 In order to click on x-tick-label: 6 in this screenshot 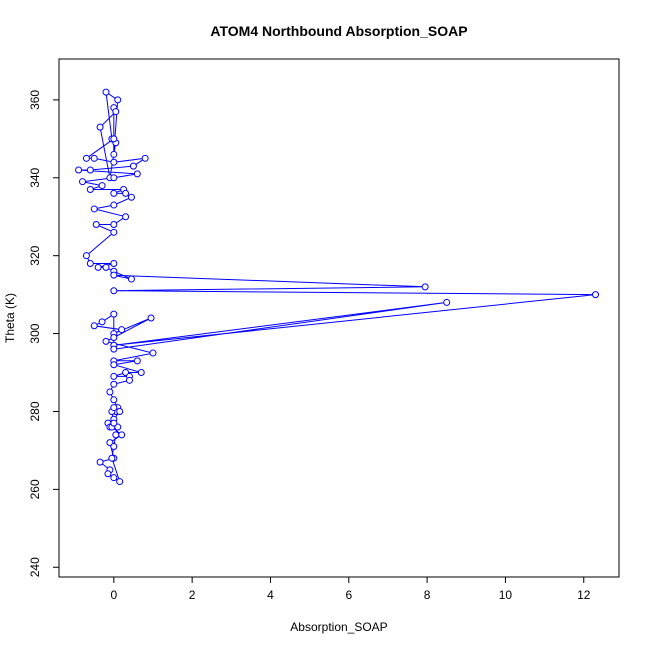, I will do `click(348, 595)`.